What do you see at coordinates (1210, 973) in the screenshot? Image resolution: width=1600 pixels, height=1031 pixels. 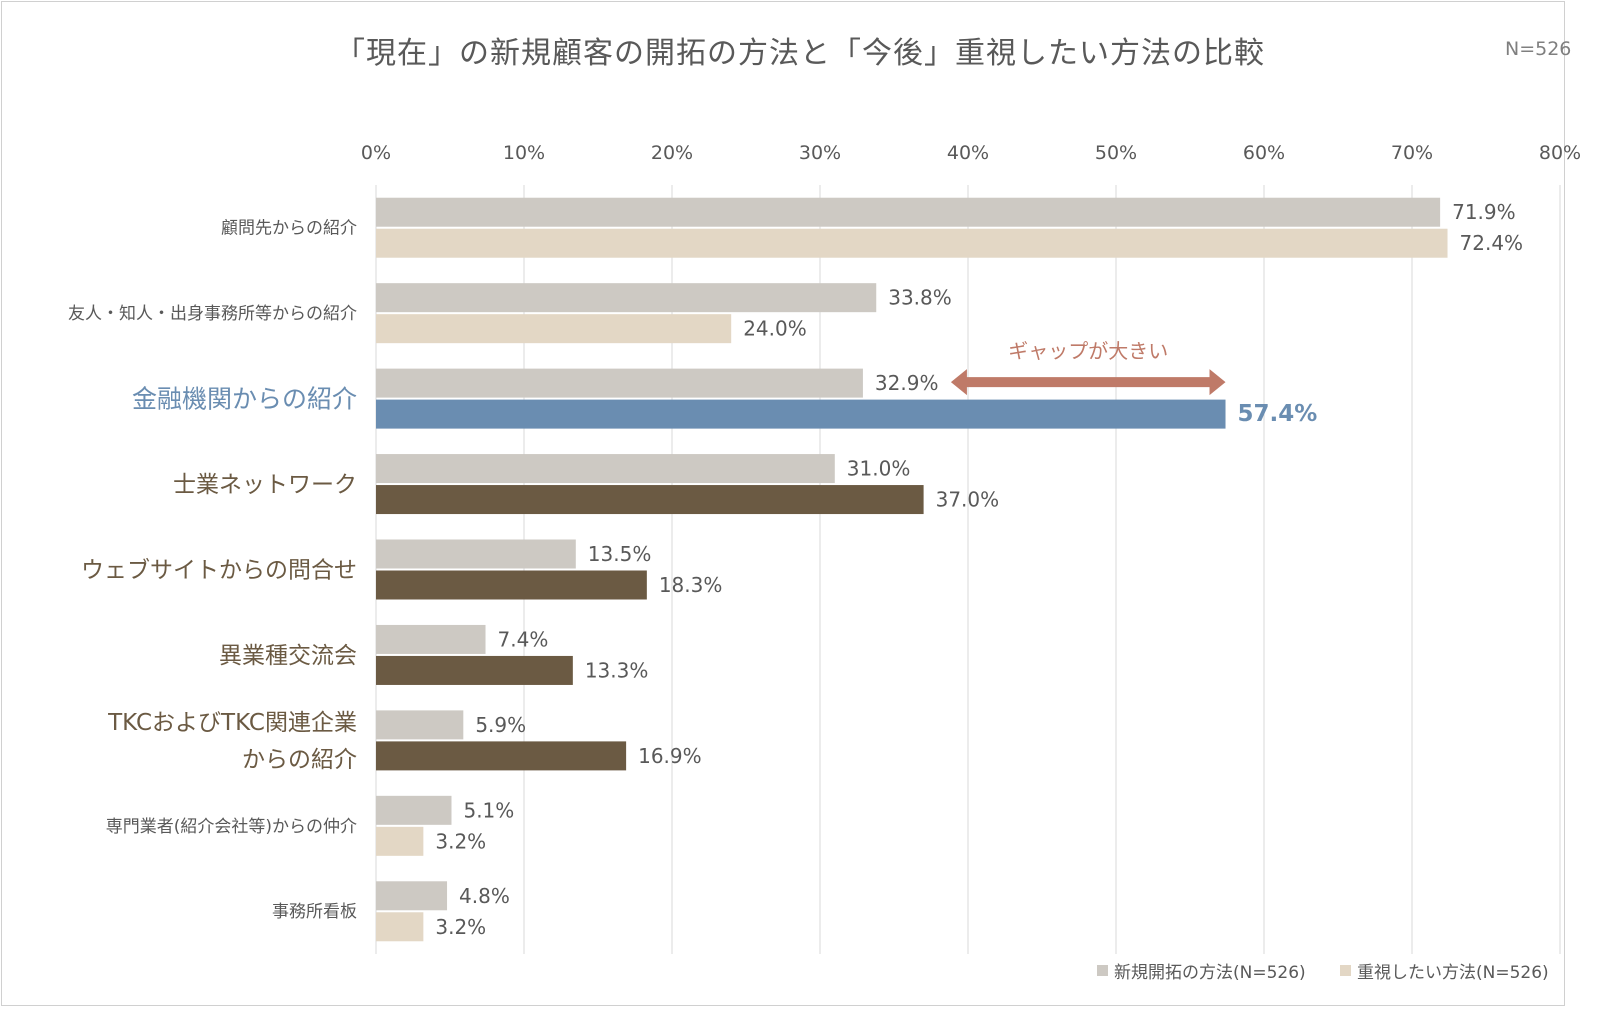 I see `legend-label-current: 新規開拓の方法(N=526)` at bounding box center [1210, 973].